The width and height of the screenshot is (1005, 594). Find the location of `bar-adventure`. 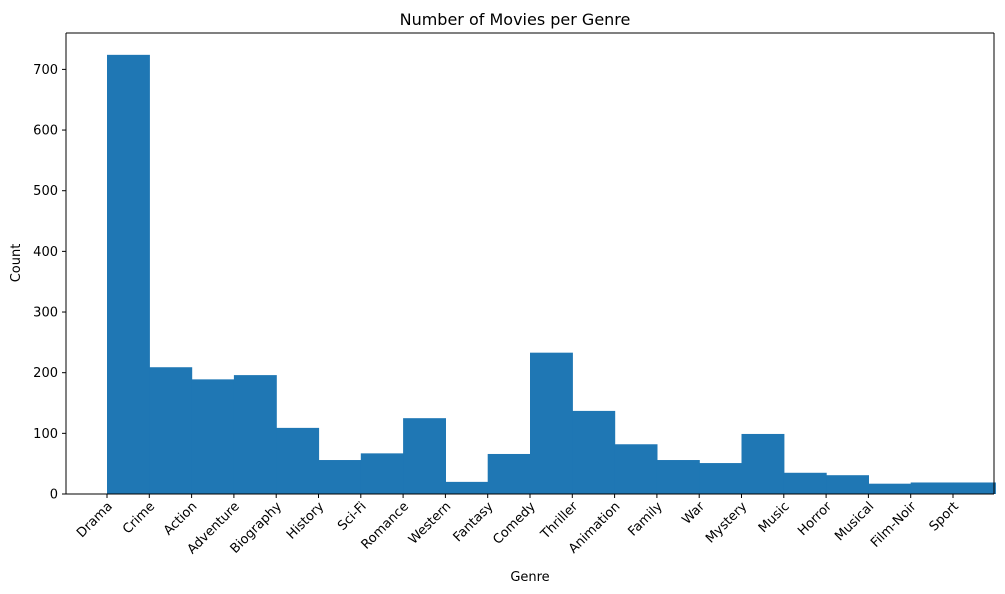

bar-adventure is located at coordinates (255, 434).